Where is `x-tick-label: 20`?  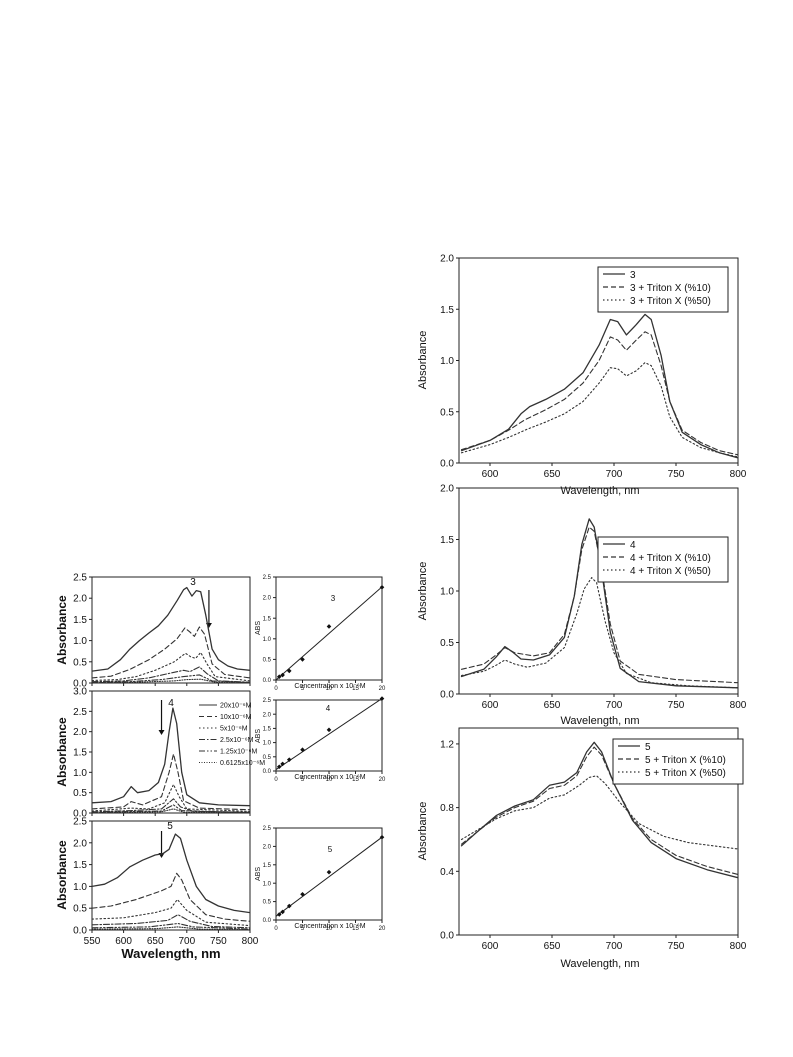 x-tick-label: 20 is located at coordinates (382, 929).